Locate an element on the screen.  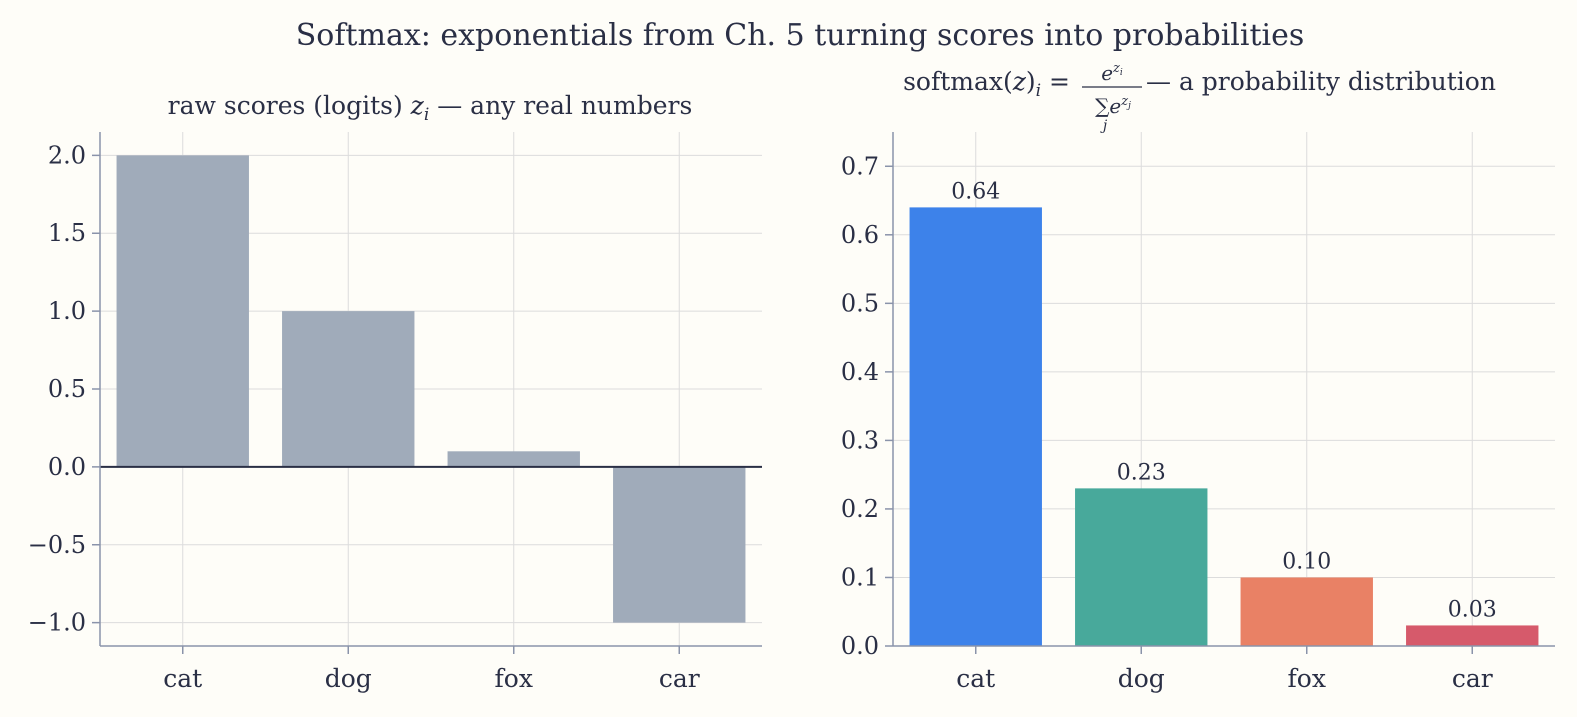
logits-title-math: z is located at coordinates (417, 105).